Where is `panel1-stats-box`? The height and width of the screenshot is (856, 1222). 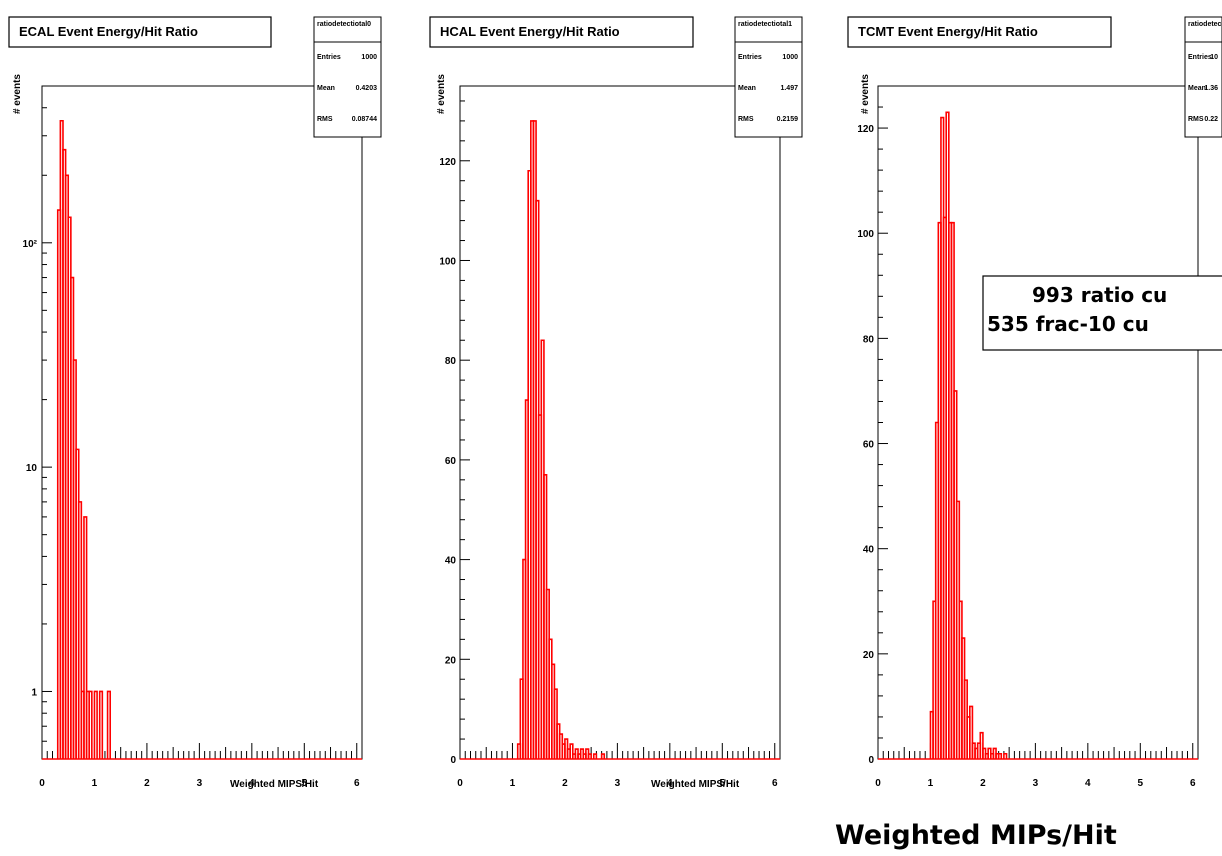
panel1-stats-box is located at coordinates (347, 77).